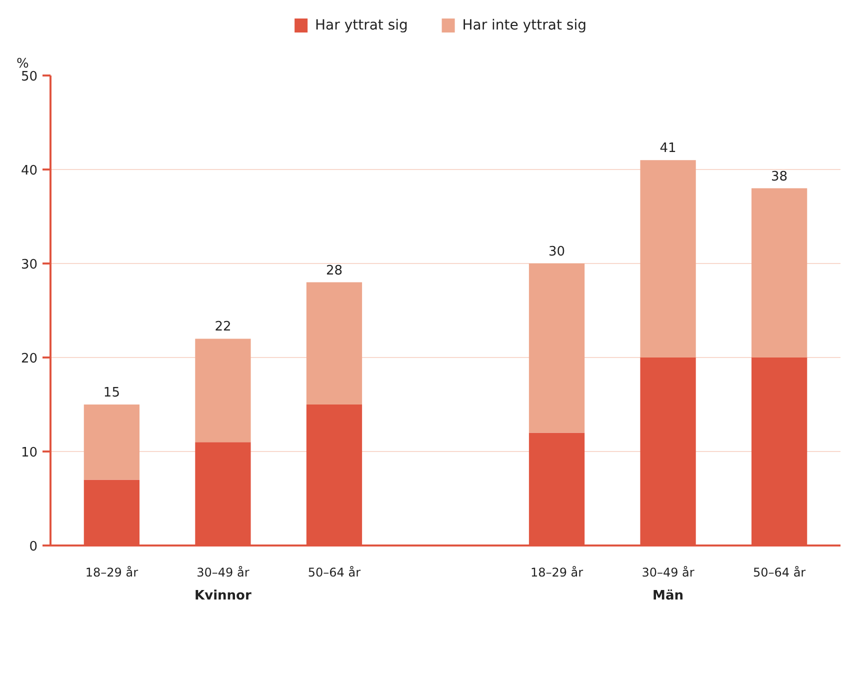 The image size is (863, 673). I want to click on legend-label: Har yttrat sig, so click(361, 26).